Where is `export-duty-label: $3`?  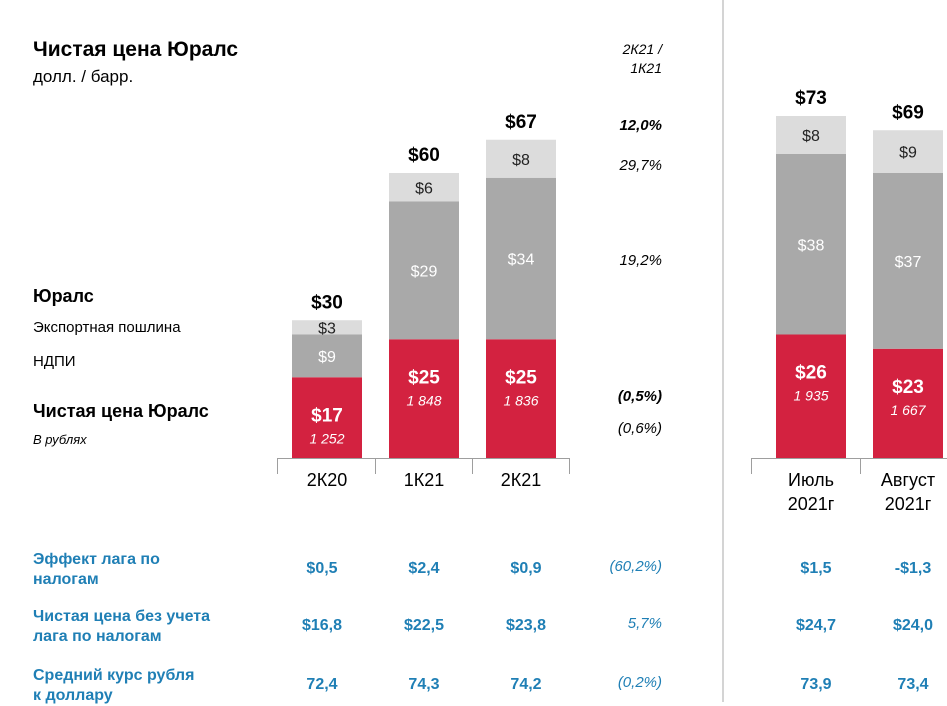 export-duty-label: $3 is located at coordinates (327, 328).